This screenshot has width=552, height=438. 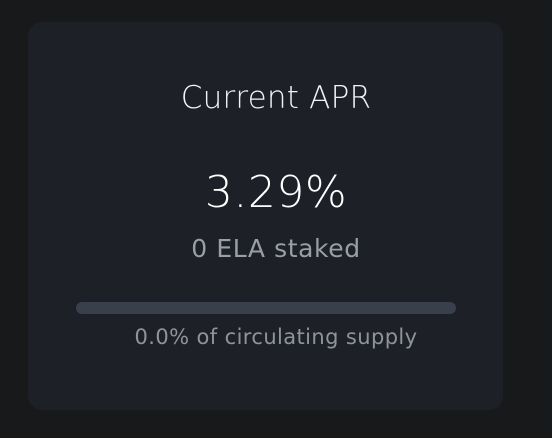 What do you see at coordinates (276, 337) in the screenshot?
I see `supply-percentage: 0.0% of circulating supply` at bounding box center [276, 337].